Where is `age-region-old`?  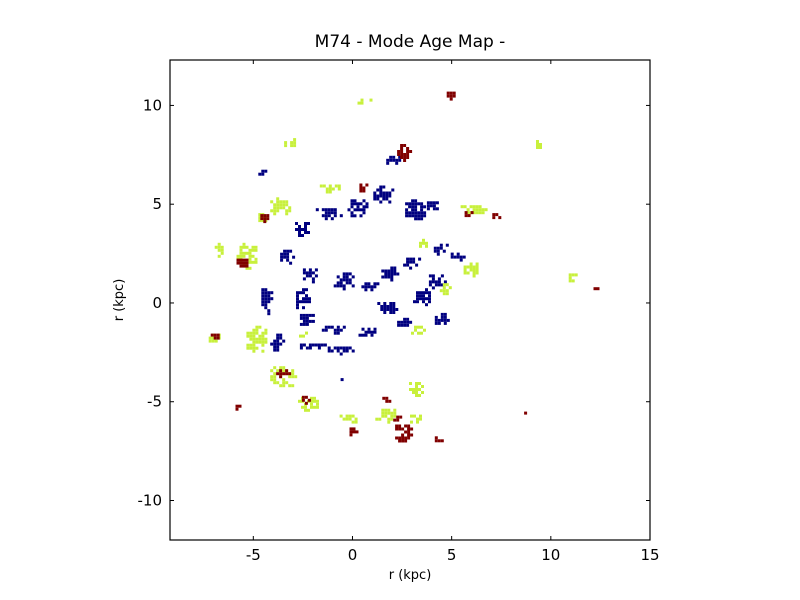 age-region-old is located at coordinates (398, 418).